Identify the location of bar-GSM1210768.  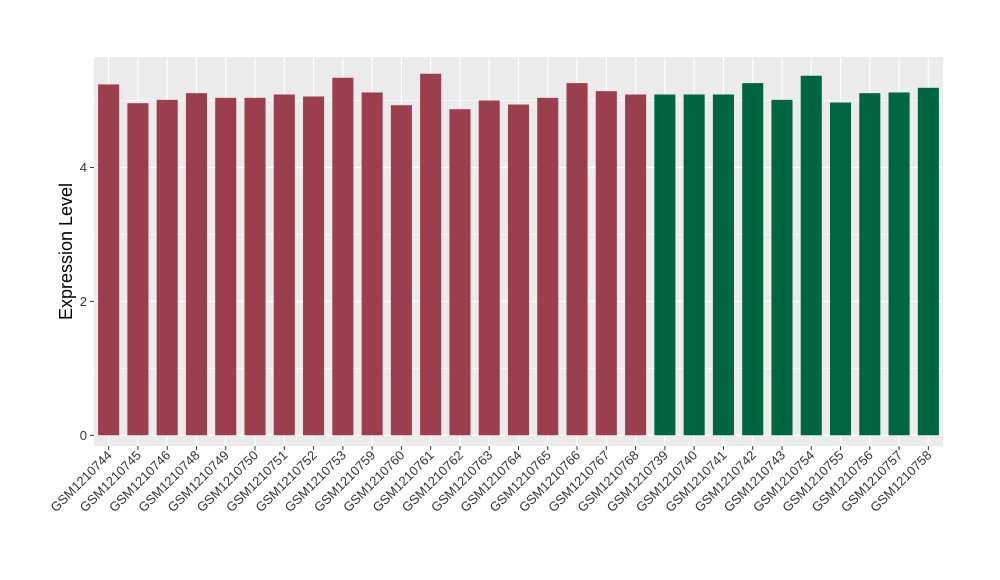
(636, 265).